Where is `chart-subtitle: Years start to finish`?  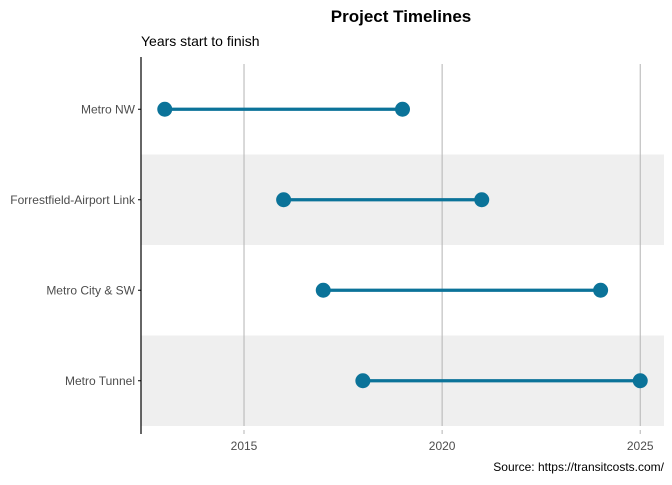
chart-subtitle: Years start to finish is located at coordinates (200, 41).